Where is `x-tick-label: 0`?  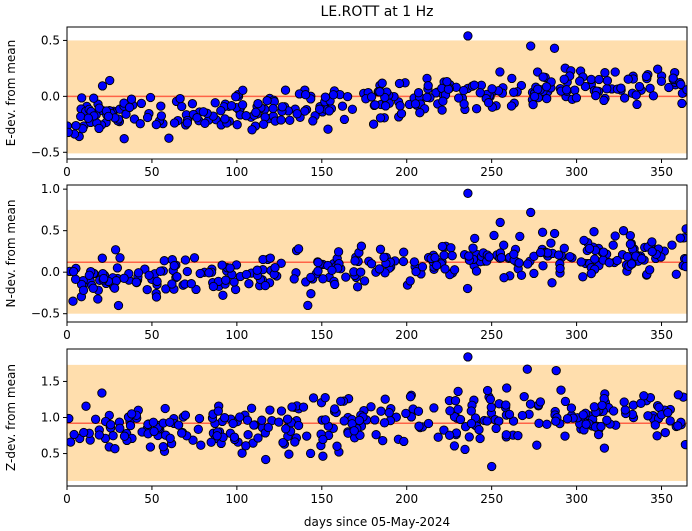
x-tick-label: 0 is located at coordinates (67, 335).